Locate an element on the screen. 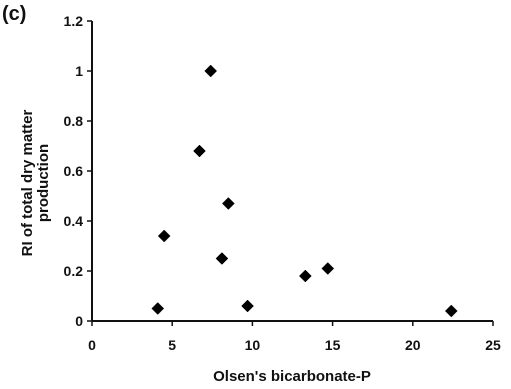  y-tick-label: 0.2 is located at coordinates (74, 271).